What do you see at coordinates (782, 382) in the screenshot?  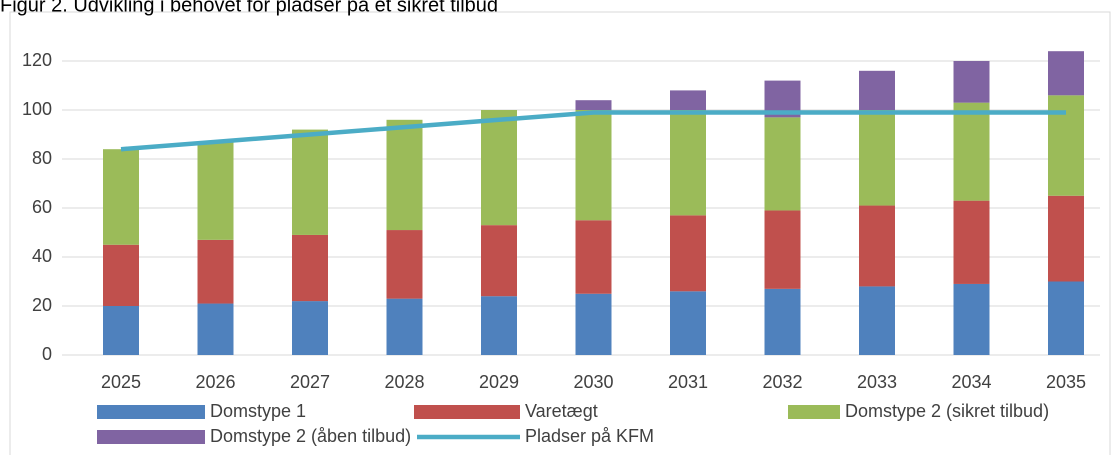 I see `x-tick-label: 2032` at bounding box center [782, 382].